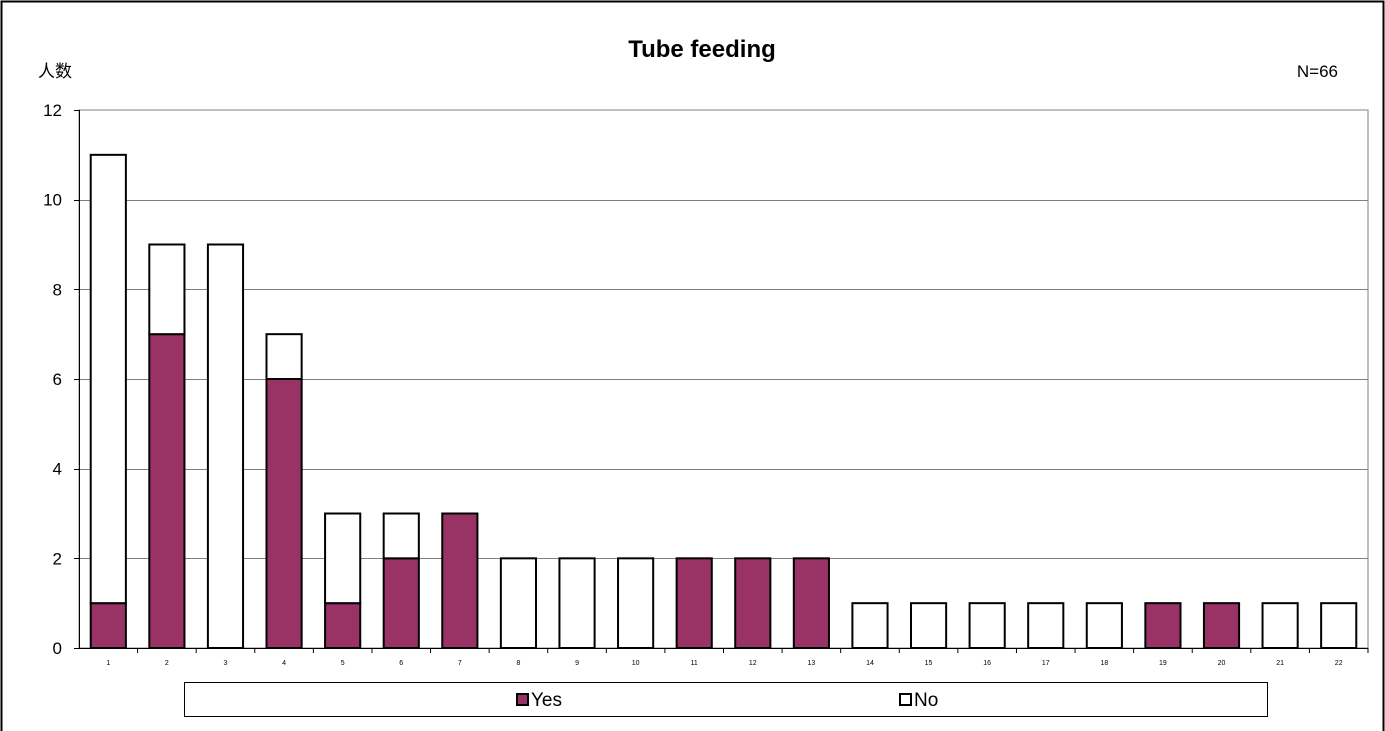  Describe the element at coordinates (1317, 71) in the screenshot. I see `sample-size-note: N=66` at that location.